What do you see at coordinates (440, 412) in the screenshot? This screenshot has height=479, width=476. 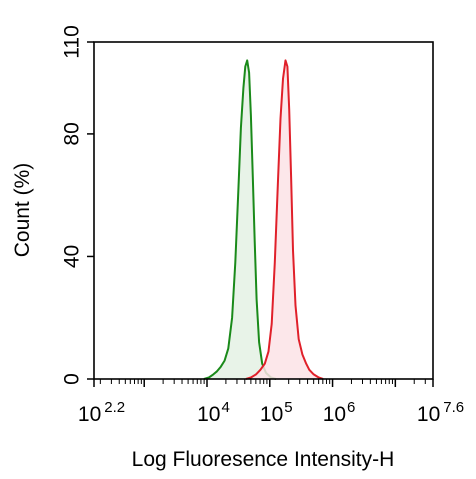 I see `x-tick-label: 10 7.6` at bounding box center [440, 412].